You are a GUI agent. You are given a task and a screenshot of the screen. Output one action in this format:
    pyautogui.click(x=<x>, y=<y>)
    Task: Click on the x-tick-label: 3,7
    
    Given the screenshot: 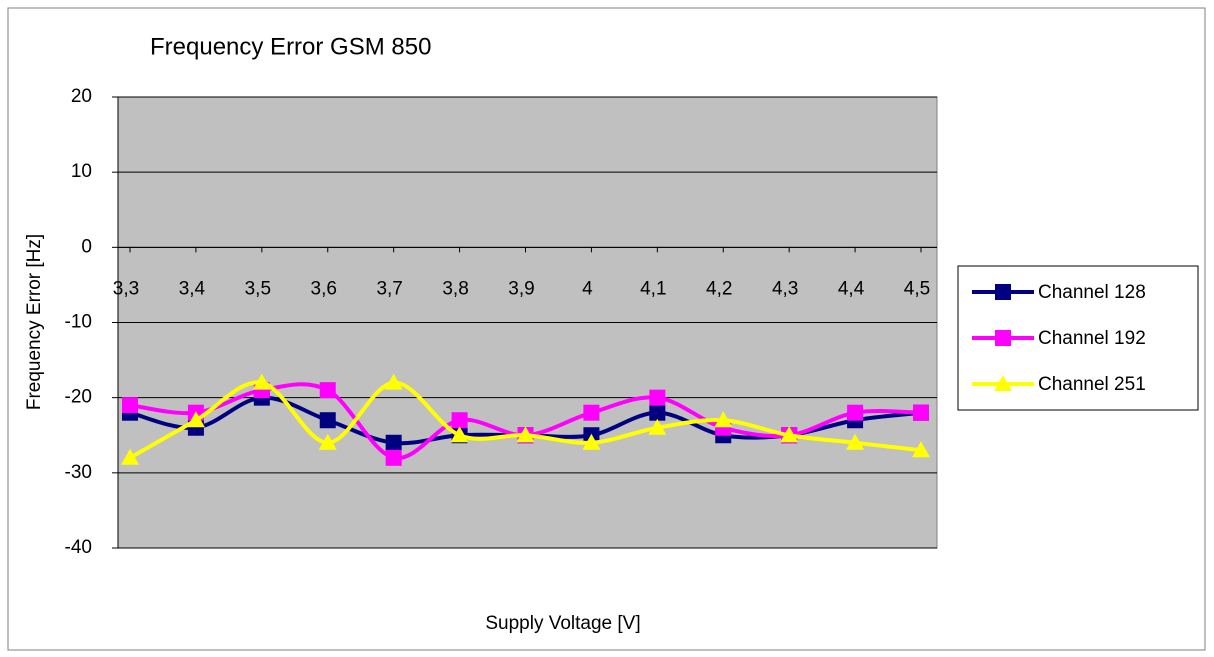 What is the action you would take?
    pyautogui.click(x=389, y=288)
    